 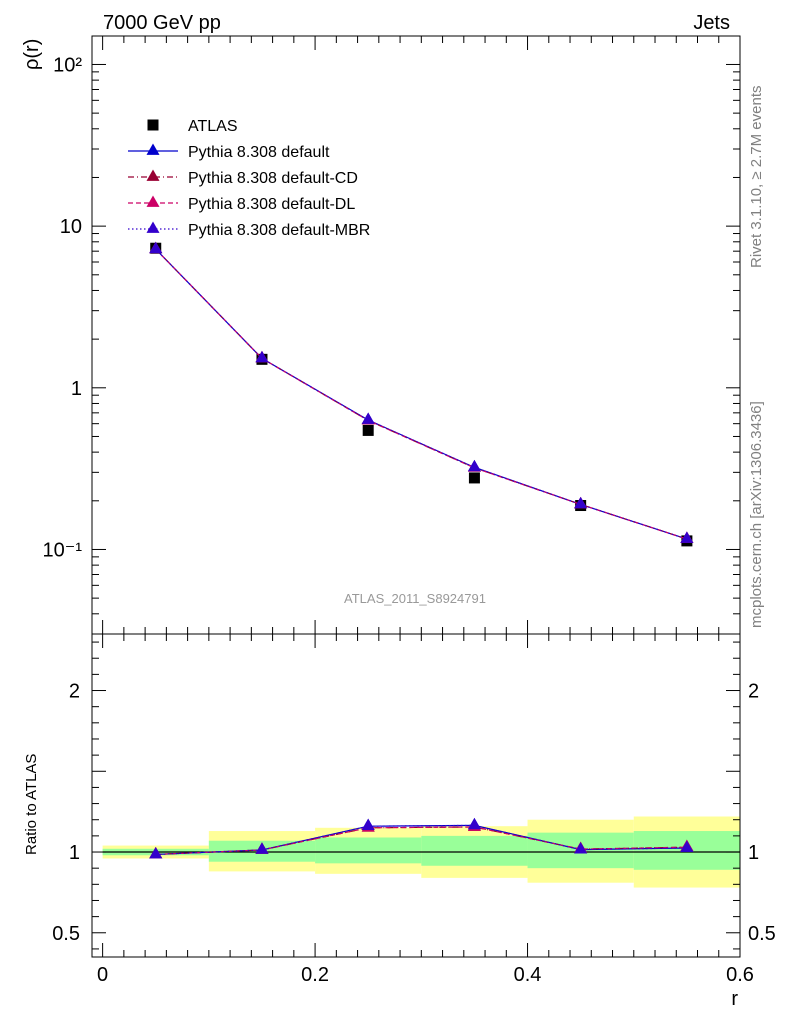 I want to click on legend-marker-atlas, so click(x=153, y=125).